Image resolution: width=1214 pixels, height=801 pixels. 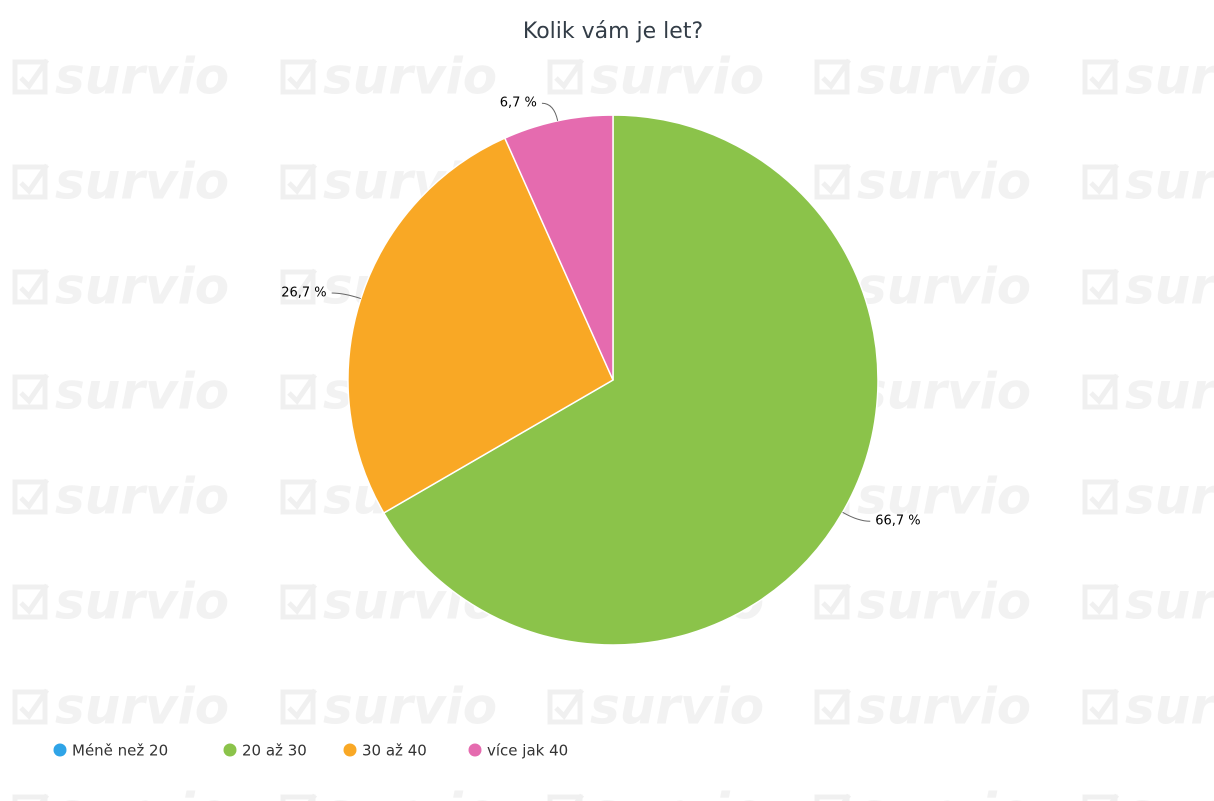 I want to click on data-label: 6,7 %, so click(x=518, y=103).